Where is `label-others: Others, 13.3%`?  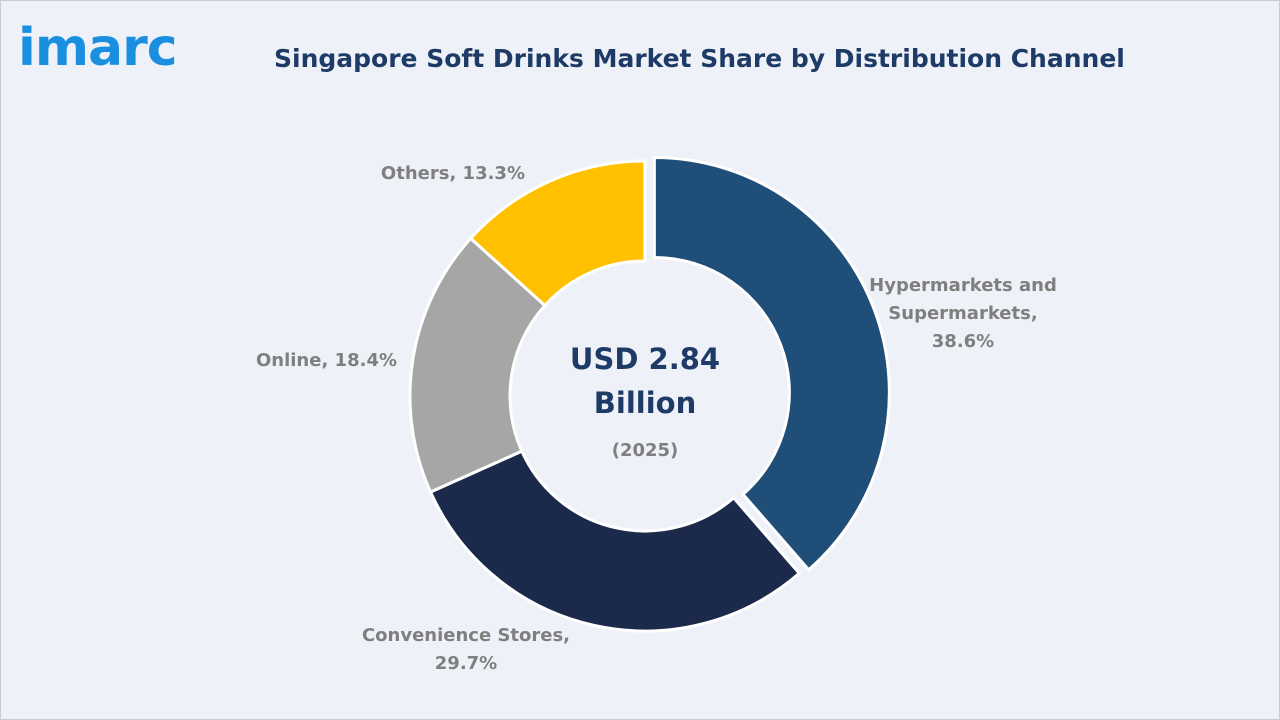
label-others: Others, 13.3% is located at coordinates (453, 173).